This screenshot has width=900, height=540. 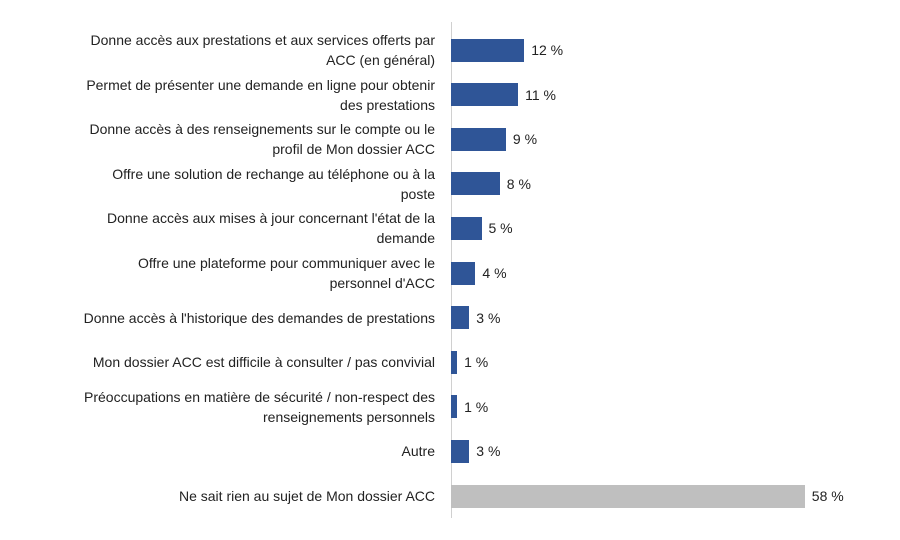 I want to click on data-label: 12 %, so click(x=547, y=50).